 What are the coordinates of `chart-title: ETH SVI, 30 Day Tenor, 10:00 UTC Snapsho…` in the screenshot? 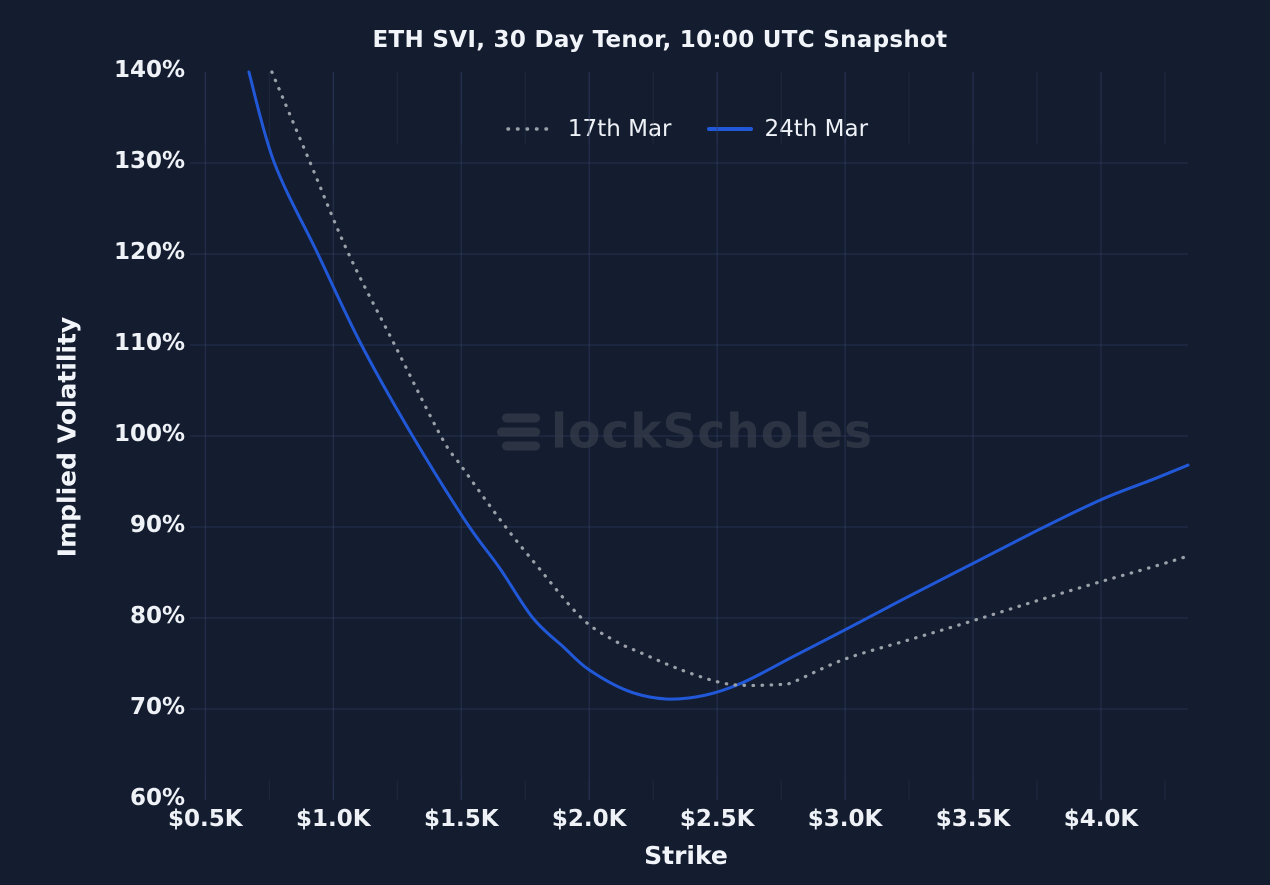 It's located at (660, 40).